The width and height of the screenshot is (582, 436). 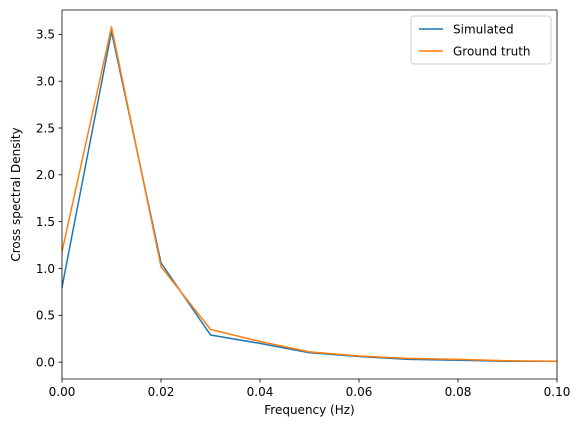 What do you see at coordinates (49, 198) in the screenshot?
I see `y-axis-ticks: 0.0 0.5 1.0 1.5 2.0 2.5 3.0 3.5` at bounding box center [49, 198].